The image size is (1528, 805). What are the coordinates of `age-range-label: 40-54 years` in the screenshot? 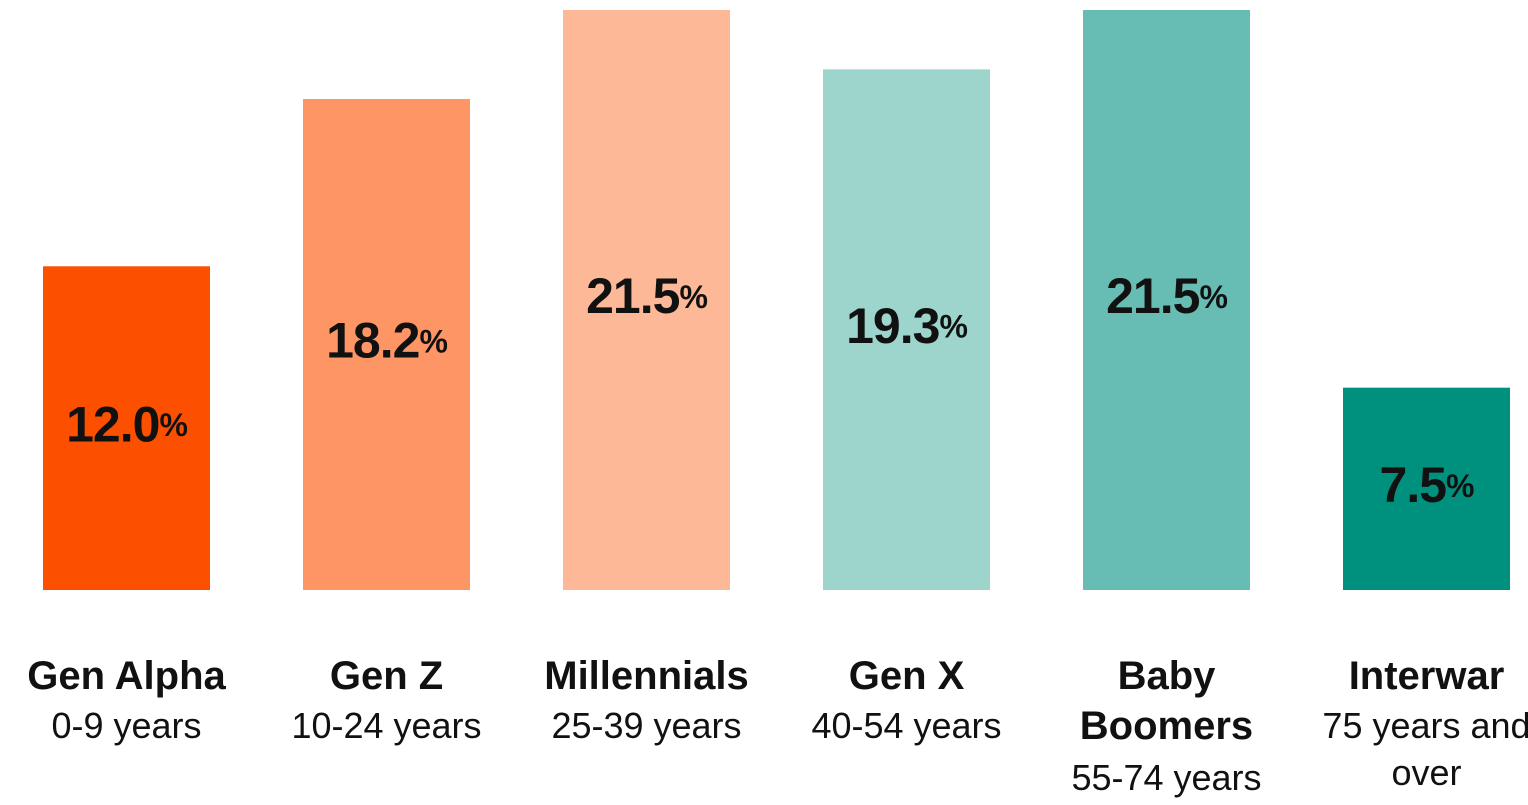 It's located at (906, 725).